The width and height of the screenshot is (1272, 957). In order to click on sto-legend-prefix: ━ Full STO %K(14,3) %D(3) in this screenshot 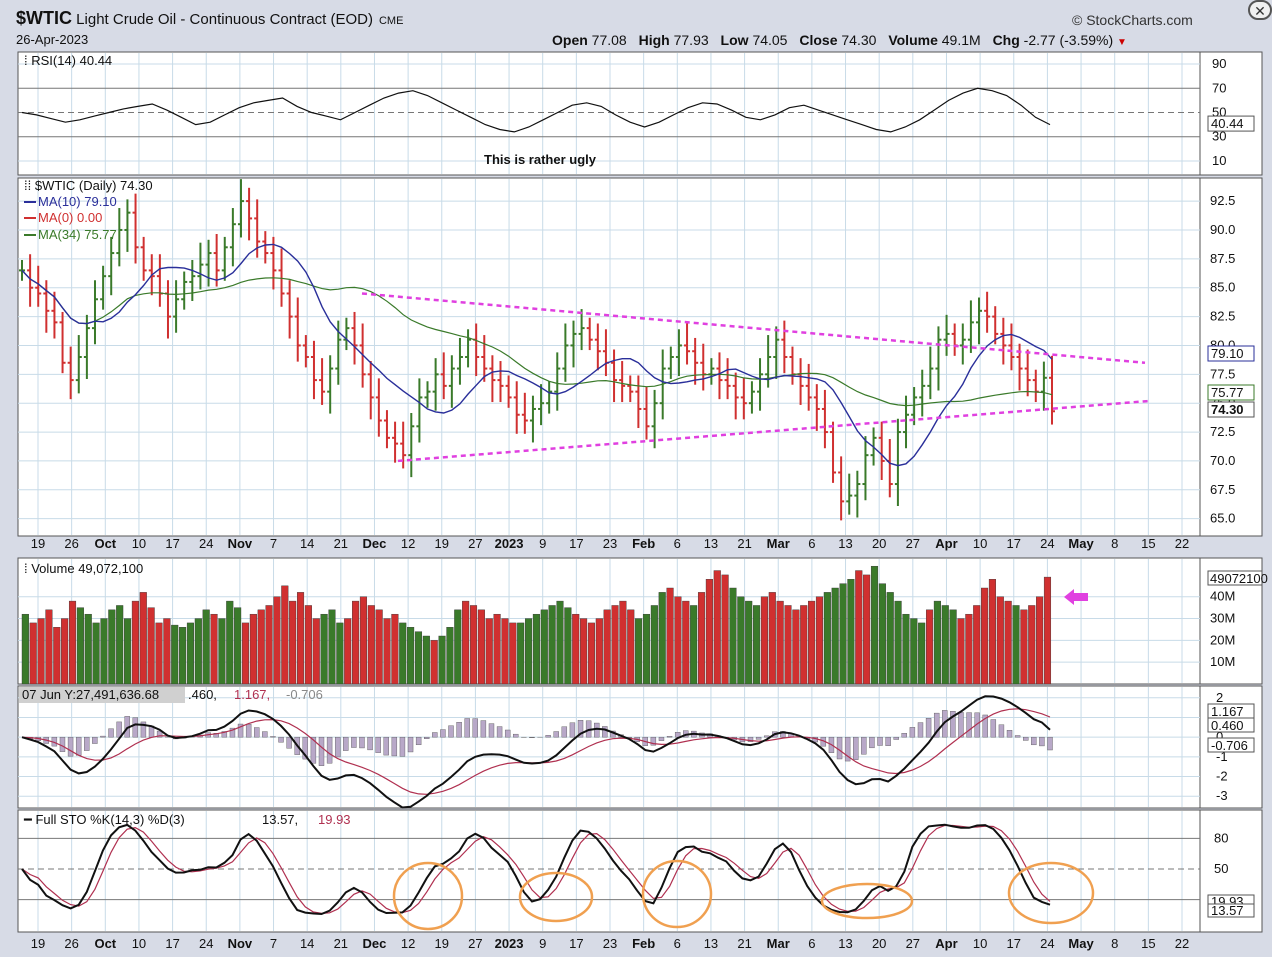, I will do `click(104, 819)`.